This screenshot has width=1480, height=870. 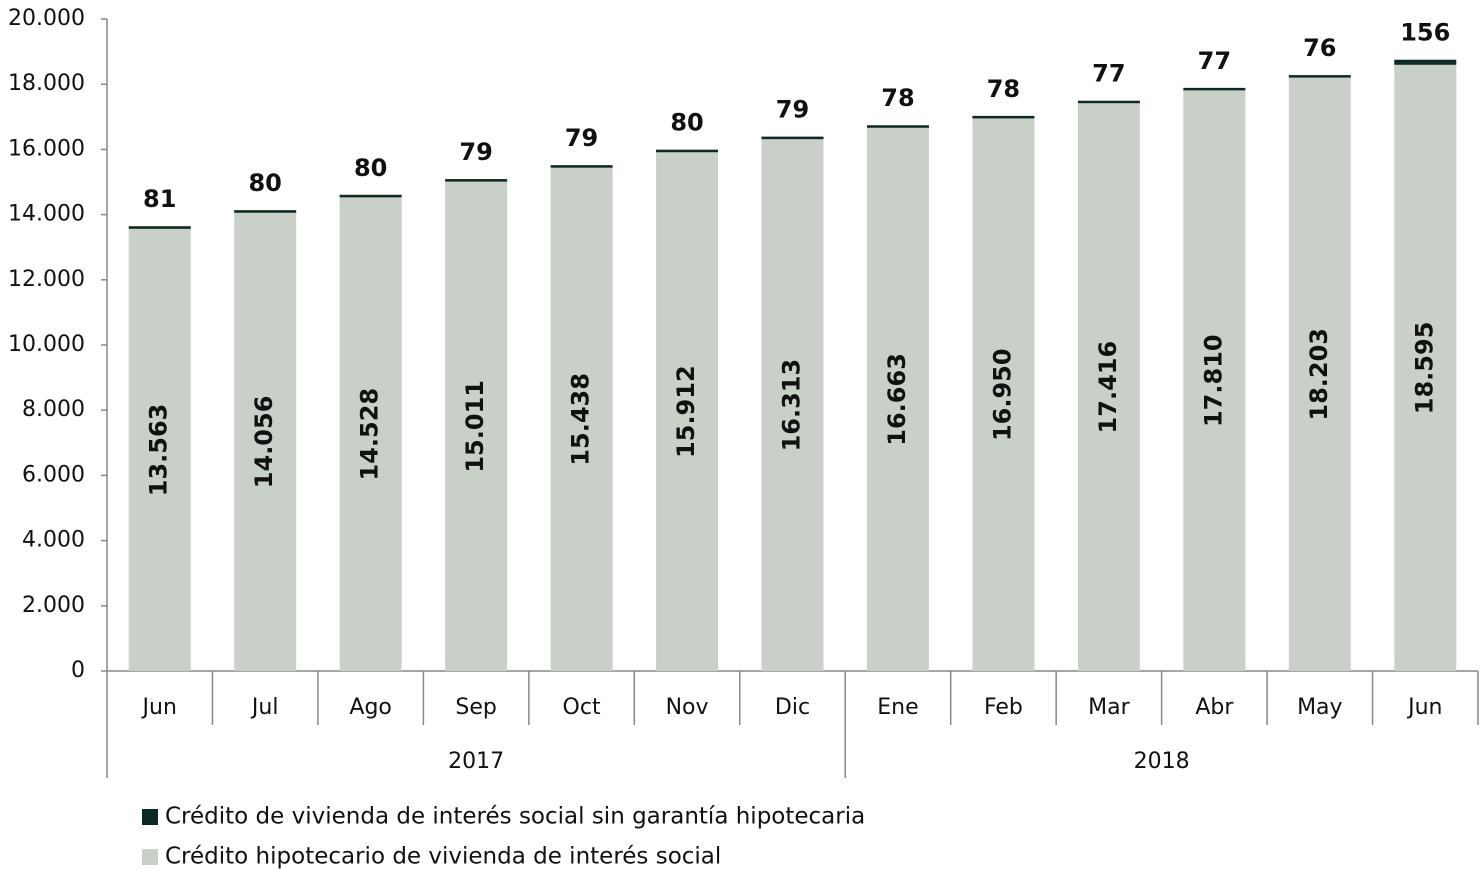 What do you see at coordinates (1109, 707) in the screenshot?
I see `x-tick-label: Mar` at bounding box center [1109, 707].